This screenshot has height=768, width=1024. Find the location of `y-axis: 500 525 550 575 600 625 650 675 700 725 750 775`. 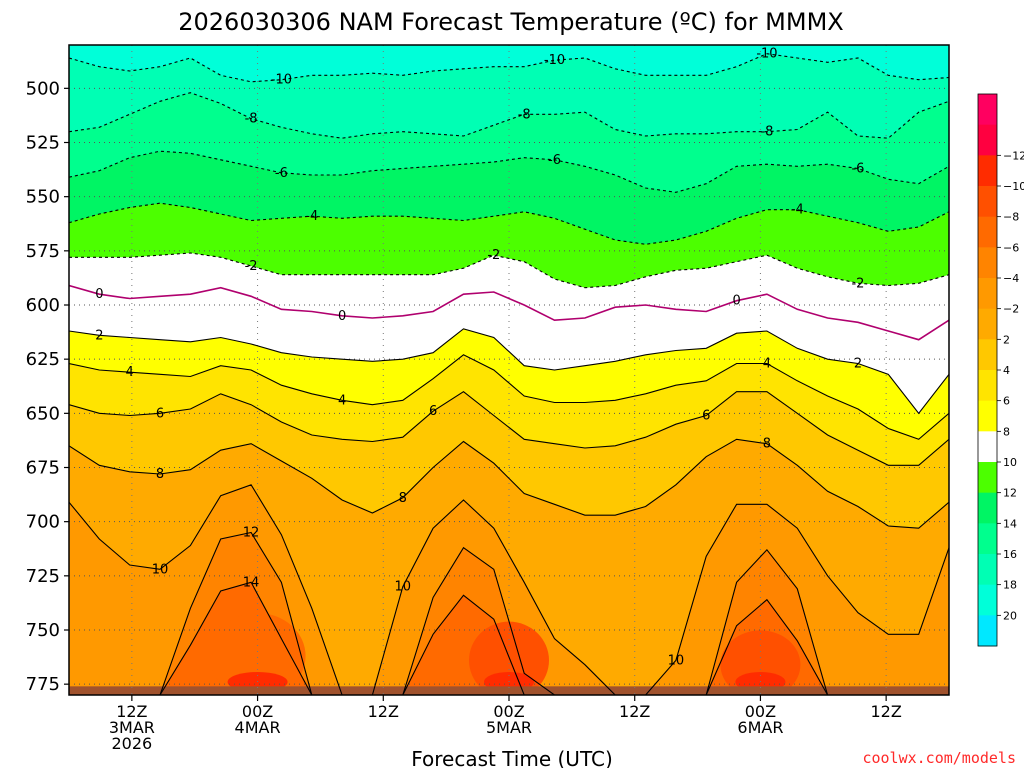

y-axis: 500 525 550 575 600 625 650 675 700 725 750 775 is located at coordinates (47, 386).